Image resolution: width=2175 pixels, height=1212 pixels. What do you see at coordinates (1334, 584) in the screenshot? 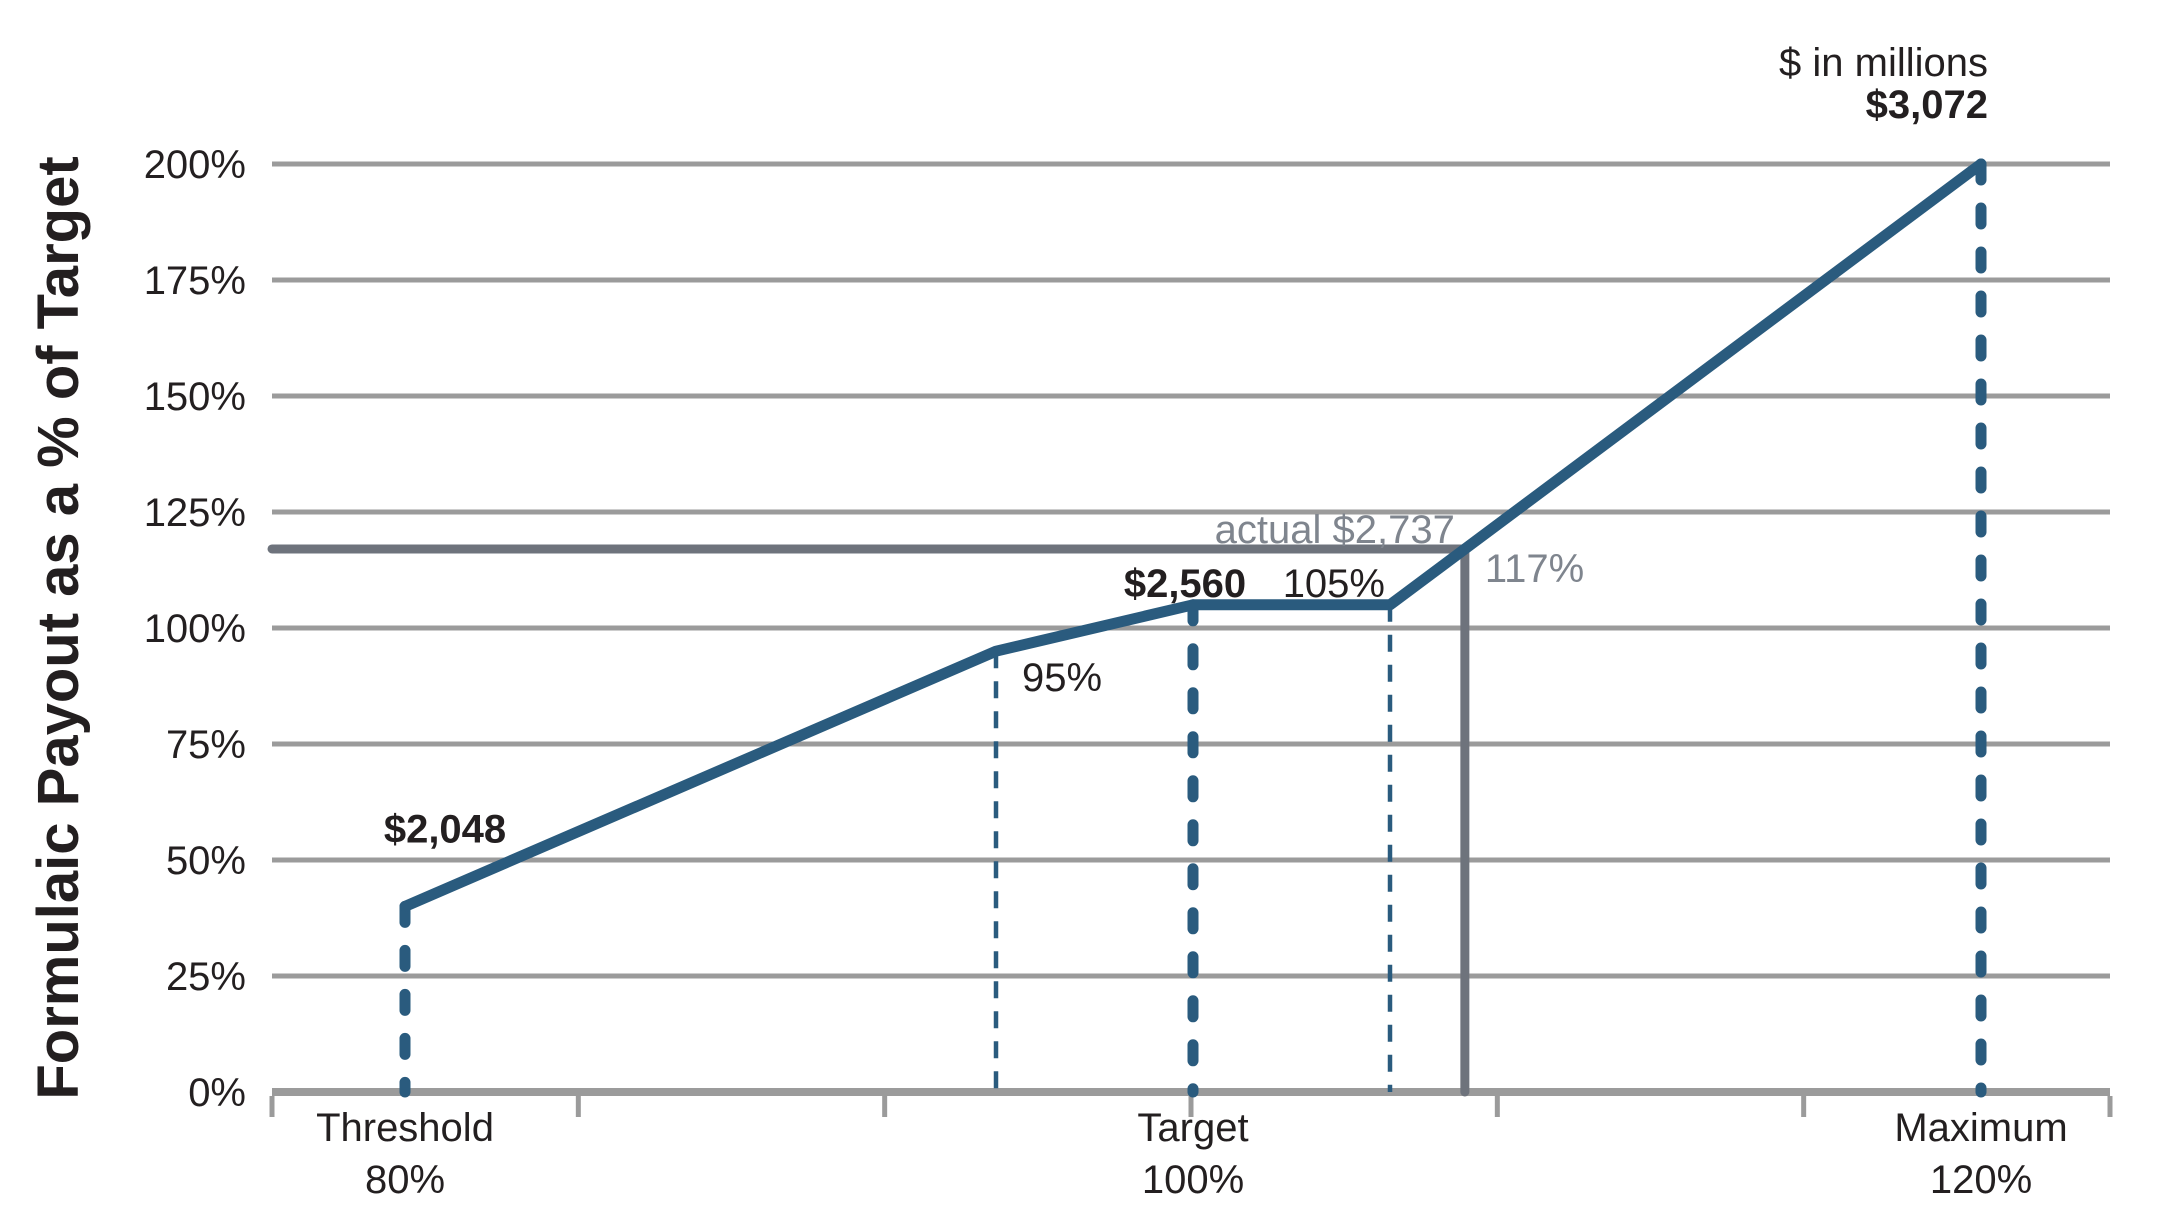
I see `annotation-kink-105: 105%` at bounding box center [1334, 584].